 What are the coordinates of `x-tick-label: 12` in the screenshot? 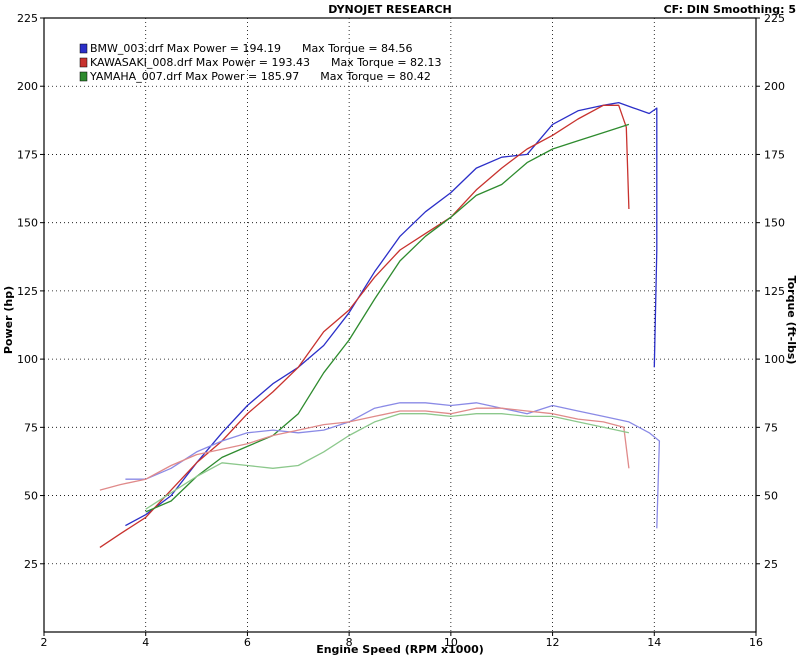 It's located at (553, 642).